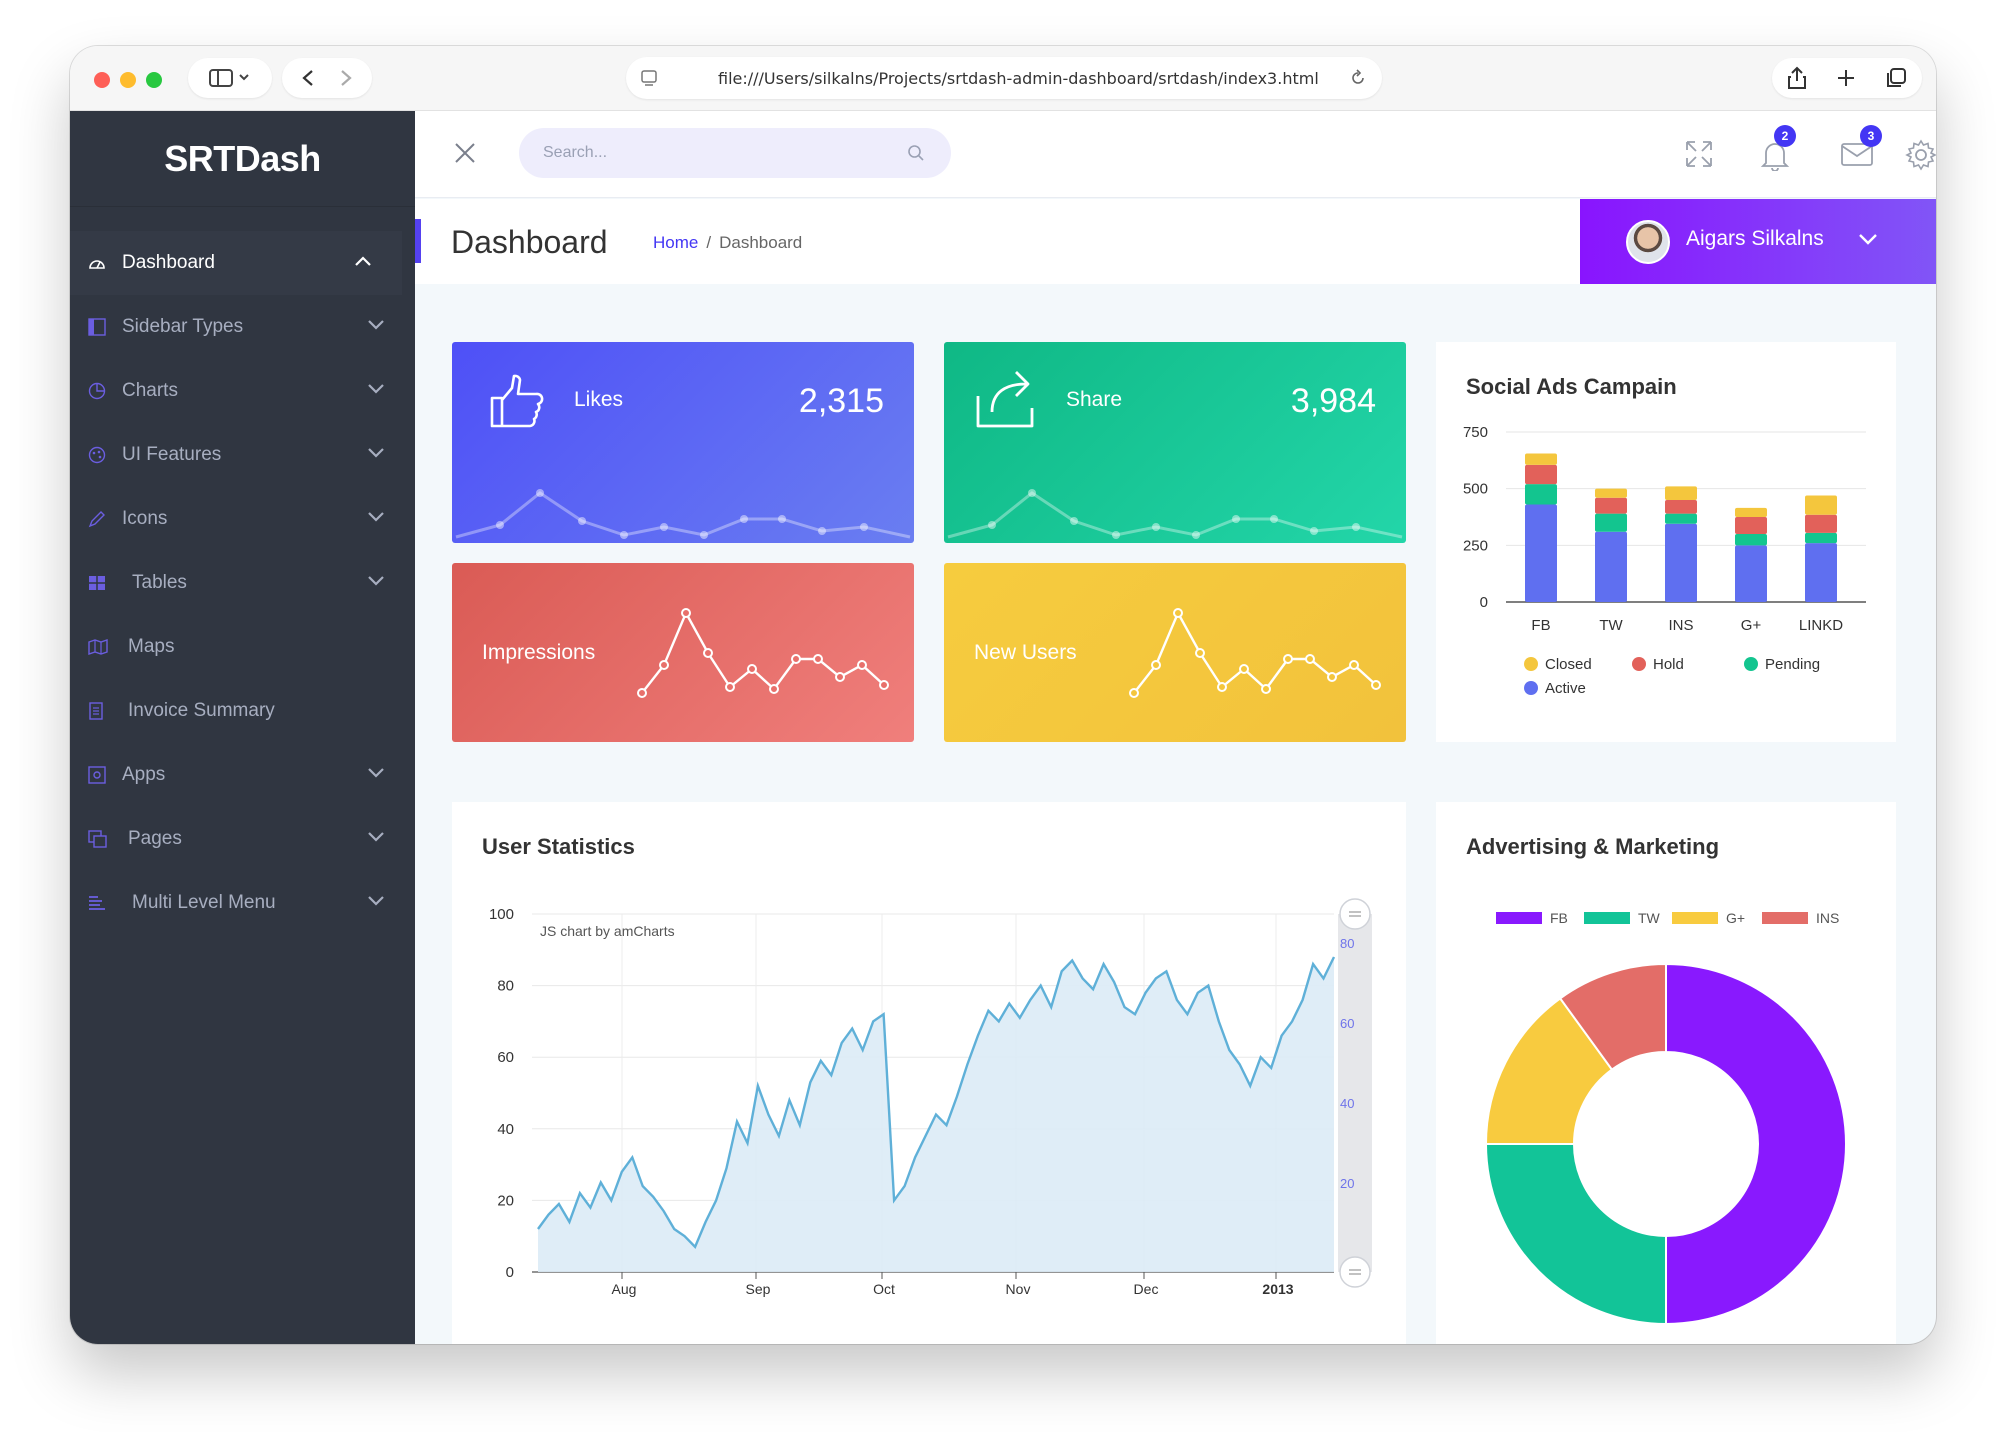 The width and height of the screenshot is (2000, 1432). What do you see at coordinates (1175, 442) in the screenshot?
I see `share-card: Share 3,984` at bounding box center [1175, 442].